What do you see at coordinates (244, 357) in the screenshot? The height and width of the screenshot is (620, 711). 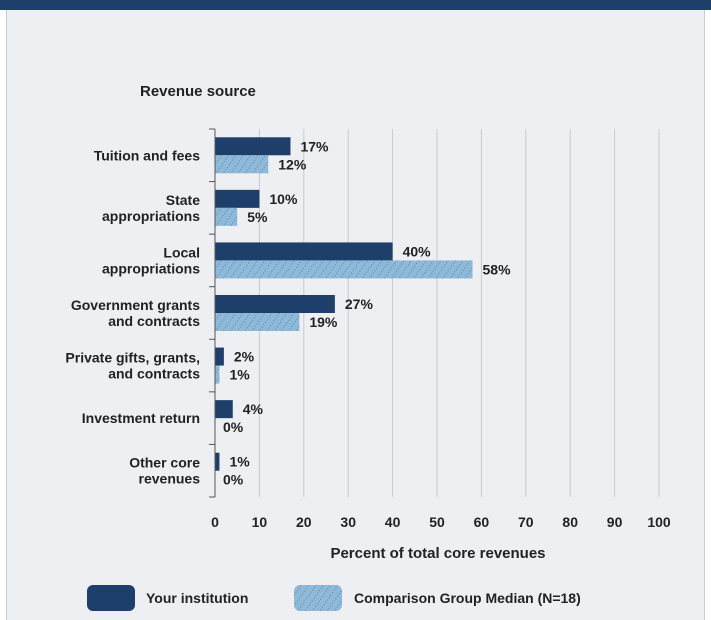 I see `data-label-institution: 2%` at bounding box center [244, 357].